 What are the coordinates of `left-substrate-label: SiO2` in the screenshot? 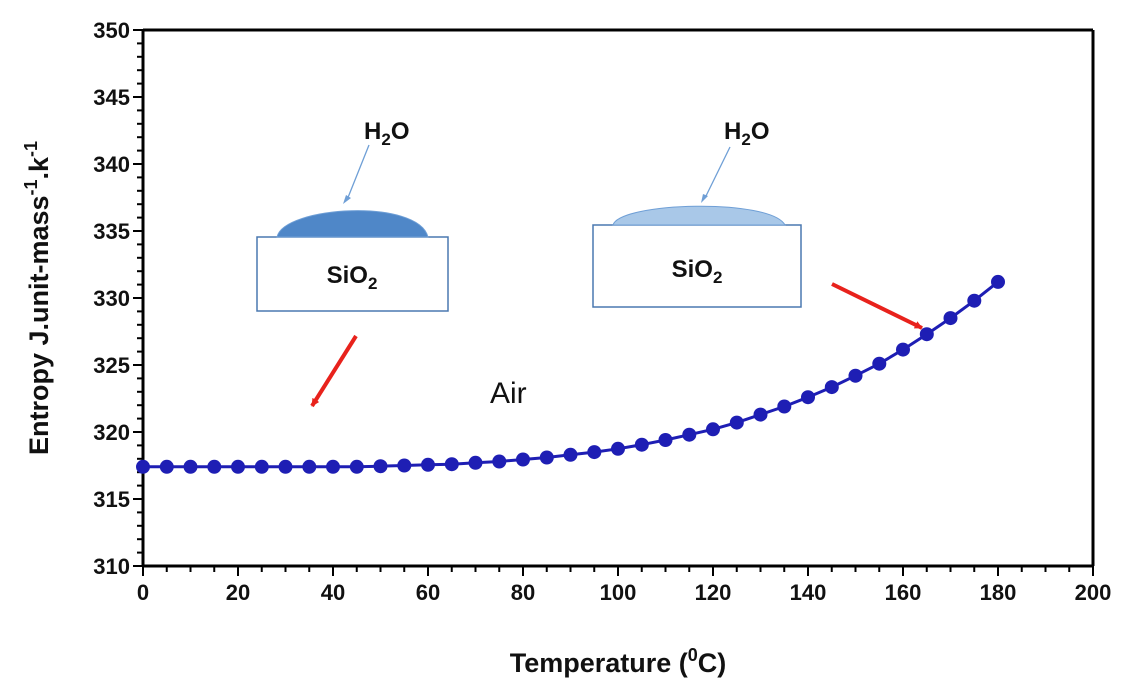 It's located at (352, 277).